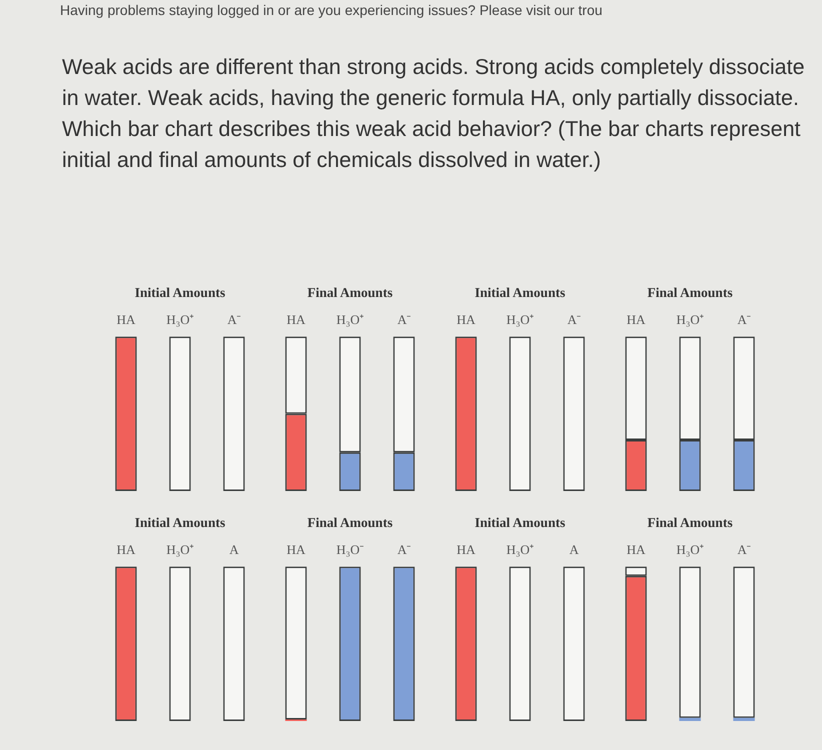  Describe the element at coordinates (434, 114) in the screenshot. I see `text: Weak acids are different than strong acids. Strong acids completely dissociate in water. Weak acids, having the generic formula HA, only partially dissociate. Which bar chart describes this weak acid behavior? (The bar charts represent initial and final amounts of chemicals dissolved in water.)` at that location.